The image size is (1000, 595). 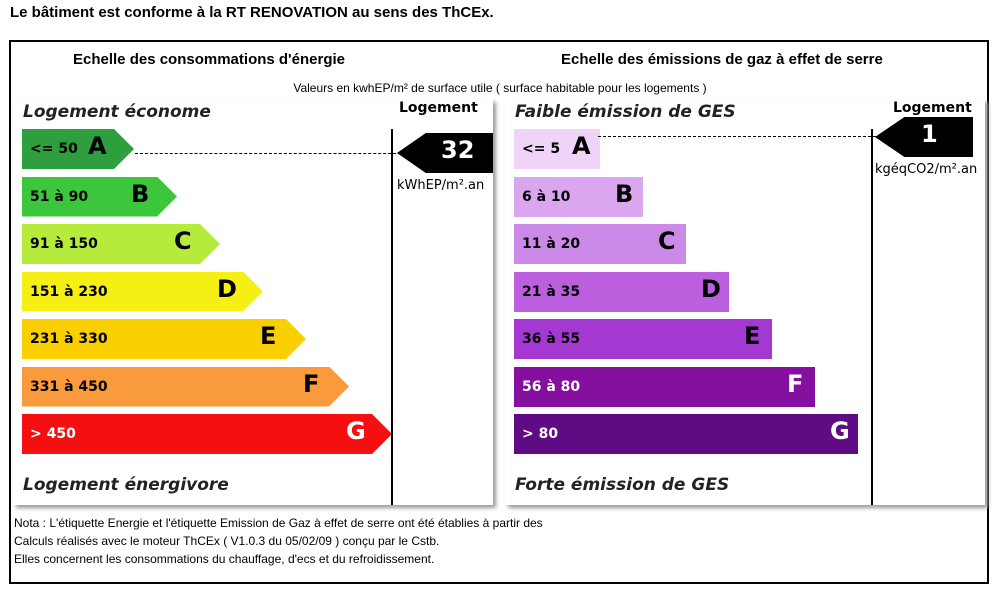 I want to click on energy-bar-c: 91 à 150 C, so click(x=121, y=244).